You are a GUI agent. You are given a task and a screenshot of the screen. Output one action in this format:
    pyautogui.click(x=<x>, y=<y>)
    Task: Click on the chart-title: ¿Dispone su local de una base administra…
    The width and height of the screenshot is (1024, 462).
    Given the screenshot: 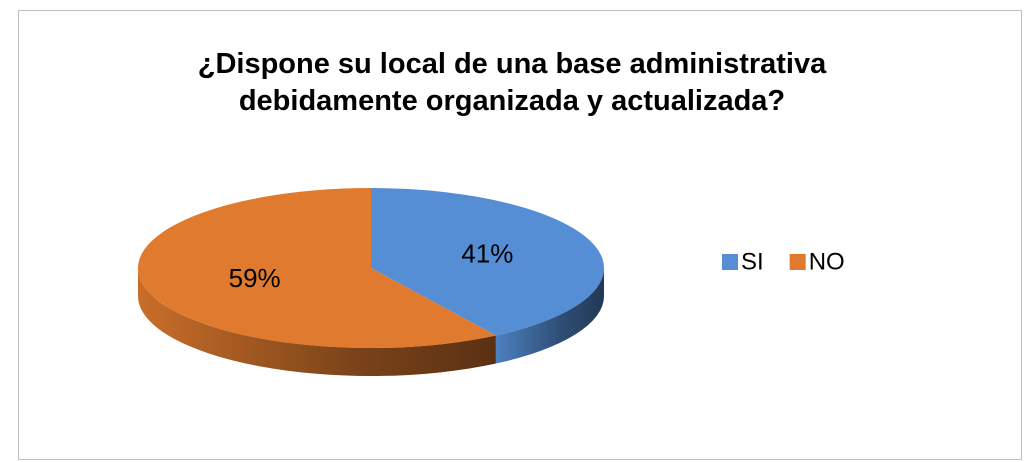 What is the action you would take?
    pyautogui.click(x=512, y=82)
    